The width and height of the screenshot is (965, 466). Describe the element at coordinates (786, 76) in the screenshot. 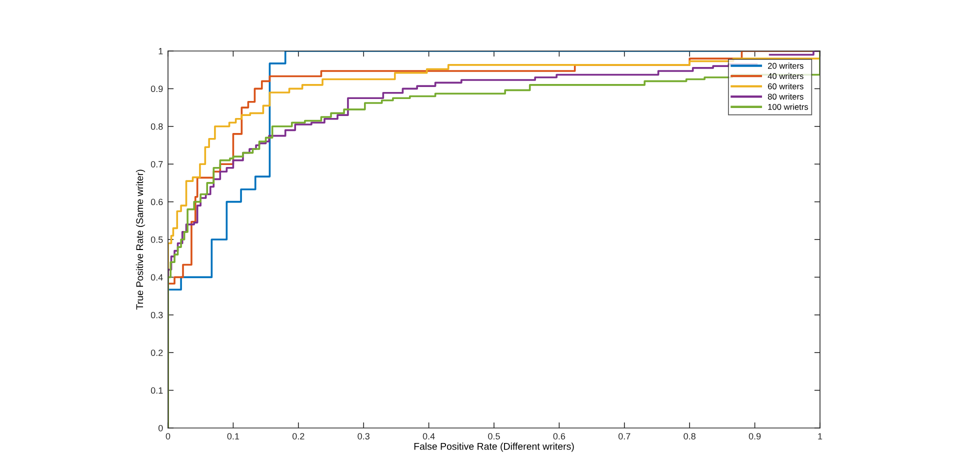

I see `legend-label: 40 writers` at that location.